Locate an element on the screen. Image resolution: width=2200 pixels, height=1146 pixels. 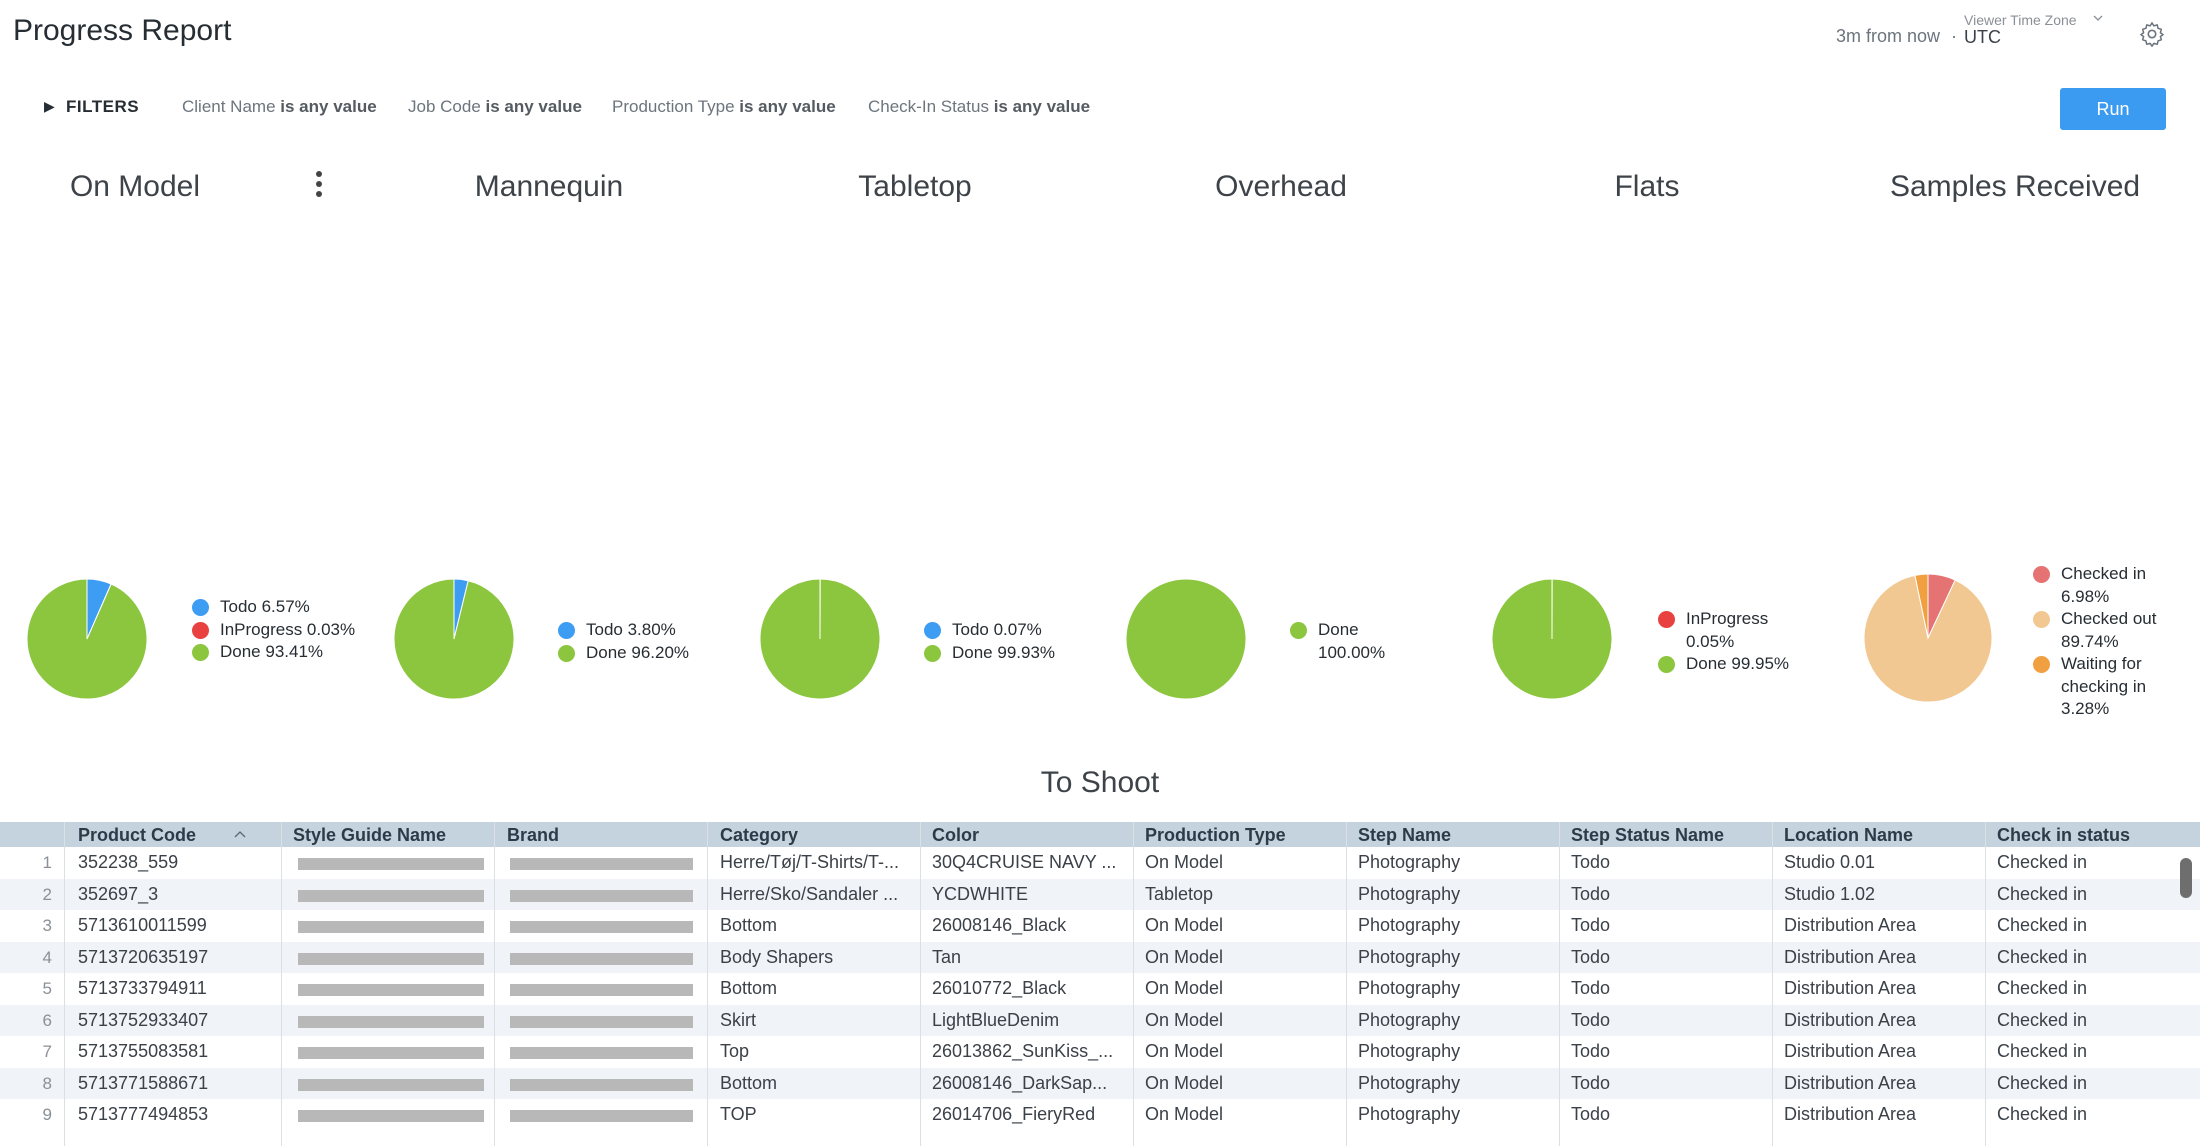
timezone-label: Viewer Time Zone is located at coordinates (2020, 20).